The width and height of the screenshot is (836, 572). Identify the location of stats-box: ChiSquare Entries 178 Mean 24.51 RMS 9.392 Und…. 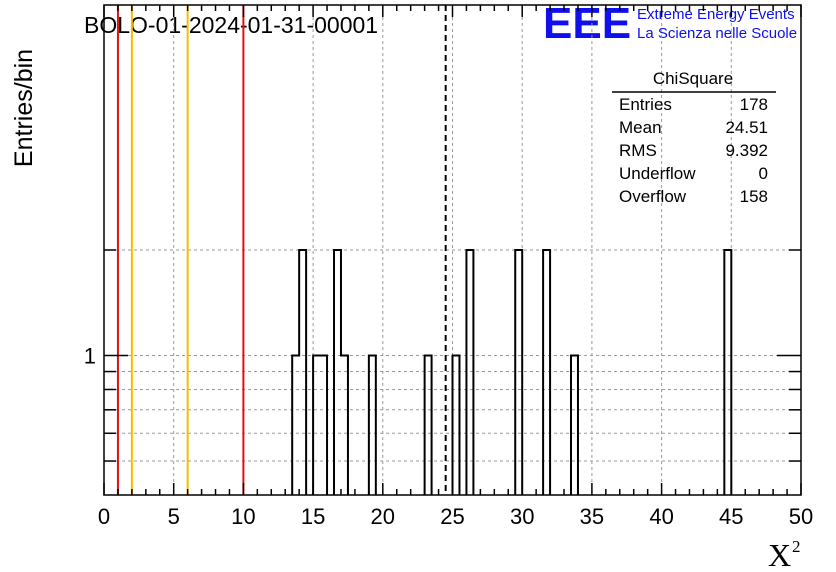
(694, 137).